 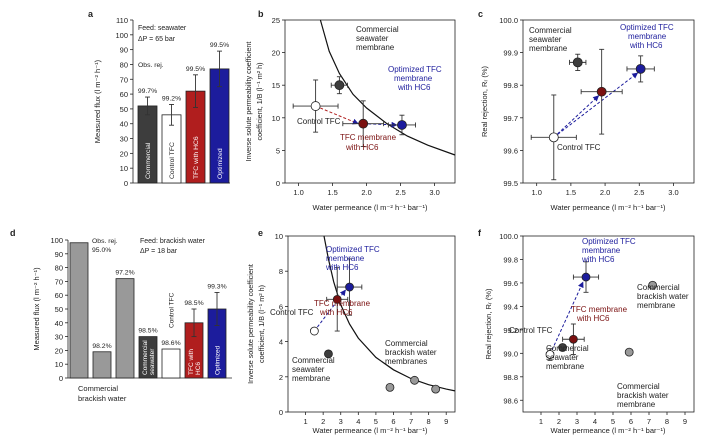 What do you see at coordinates (510, 53) in the screenshot?
I see `c-ytick-label: 99.9` at bounding box center [510, 53].